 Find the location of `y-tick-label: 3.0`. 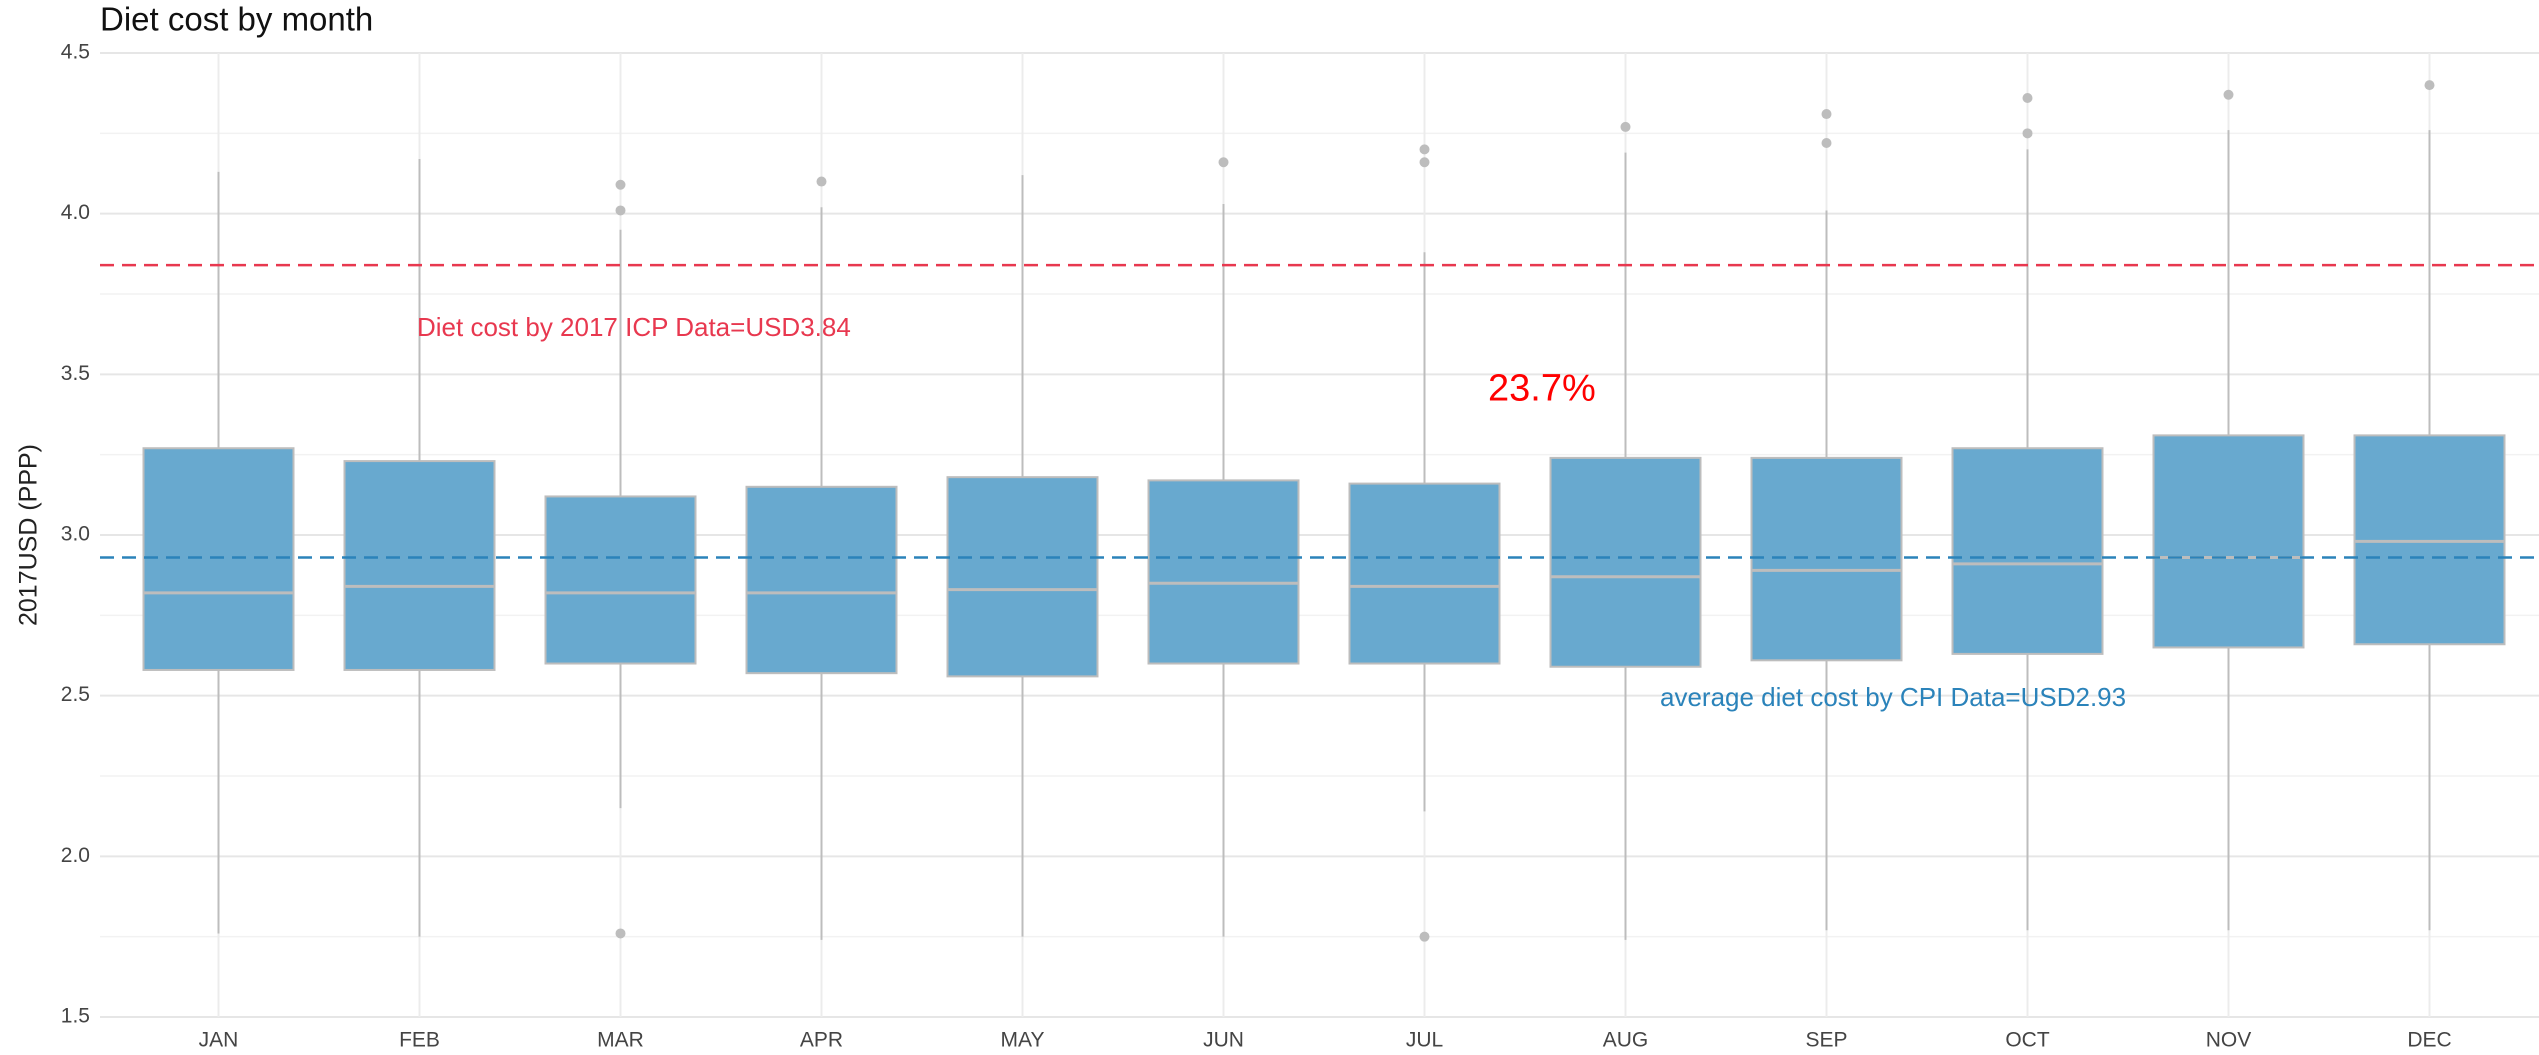

y-tick-label: 3.0 is located at coordinates (75, 534).